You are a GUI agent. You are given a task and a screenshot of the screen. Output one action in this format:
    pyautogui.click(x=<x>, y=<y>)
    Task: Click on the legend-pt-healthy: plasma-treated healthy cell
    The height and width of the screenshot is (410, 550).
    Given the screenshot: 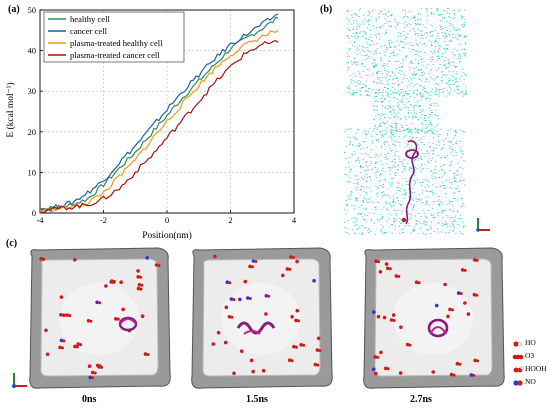 What is the action you would take?
    pyautogui.click(x=116, y=43)
    